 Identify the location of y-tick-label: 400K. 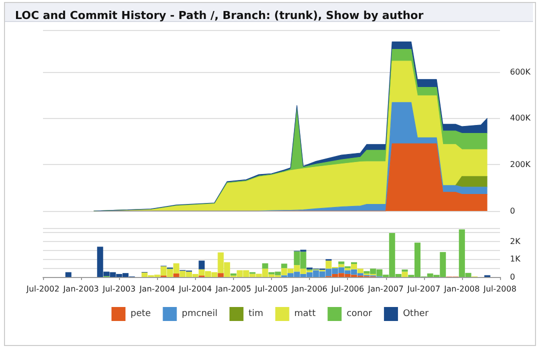
(521, 118).